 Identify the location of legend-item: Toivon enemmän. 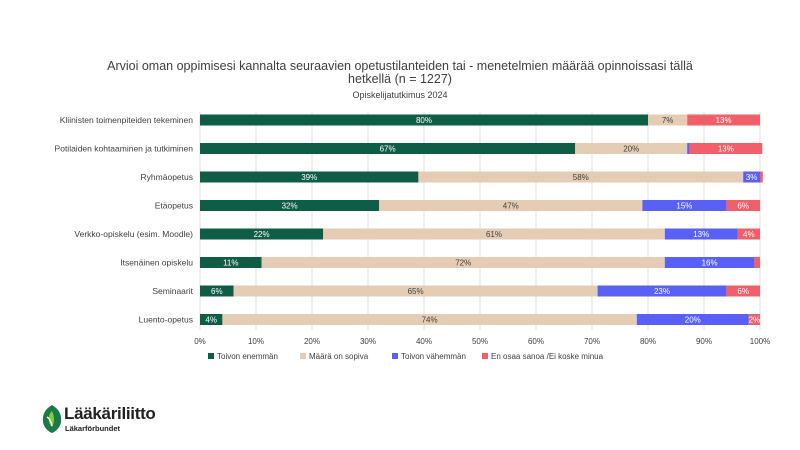
(243, 356).